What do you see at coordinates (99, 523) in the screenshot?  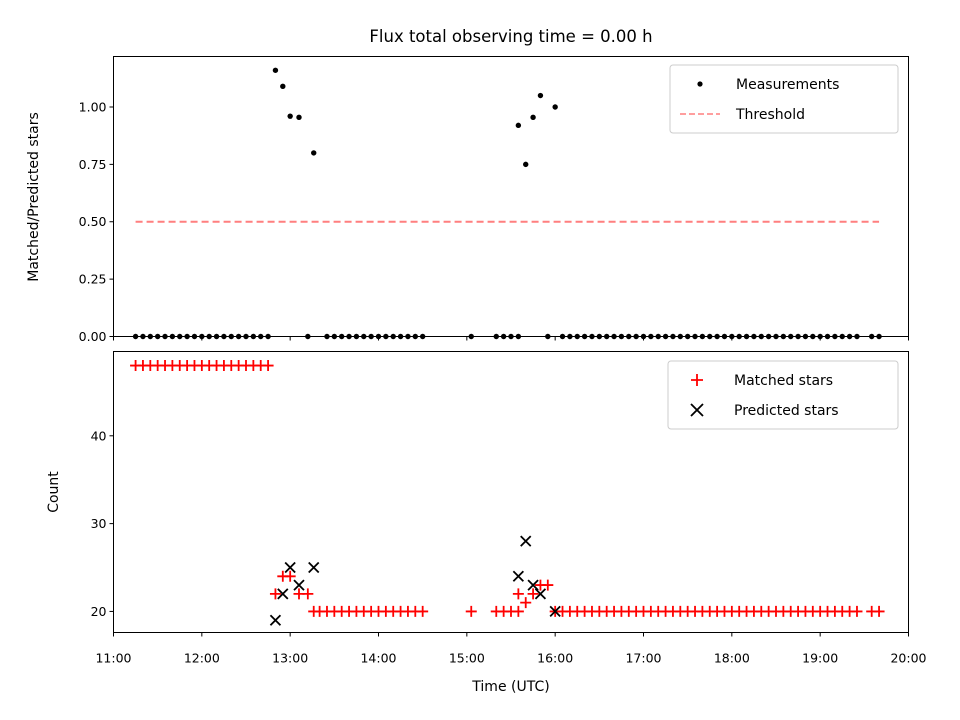 I see `bottom-y-tick-label: 30` at bounding box center [99, 523].